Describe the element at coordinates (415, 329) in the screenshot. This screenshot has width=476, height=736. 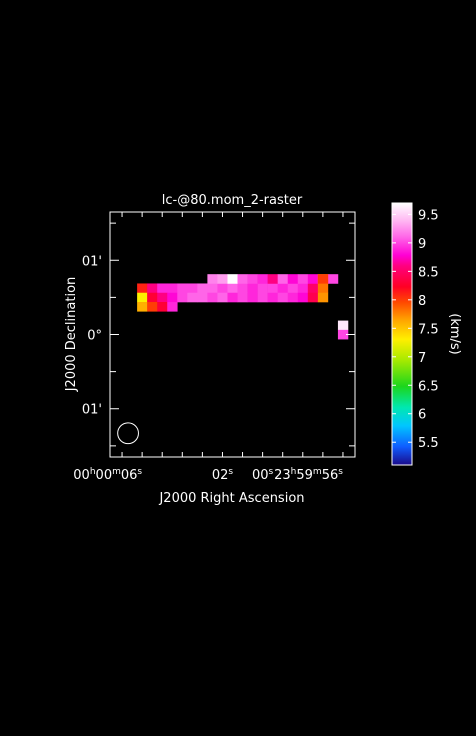
I see `colorbar-ticks: 5.5 6 6.5 7 7.5 8 8.5 9 9.5` at that location.